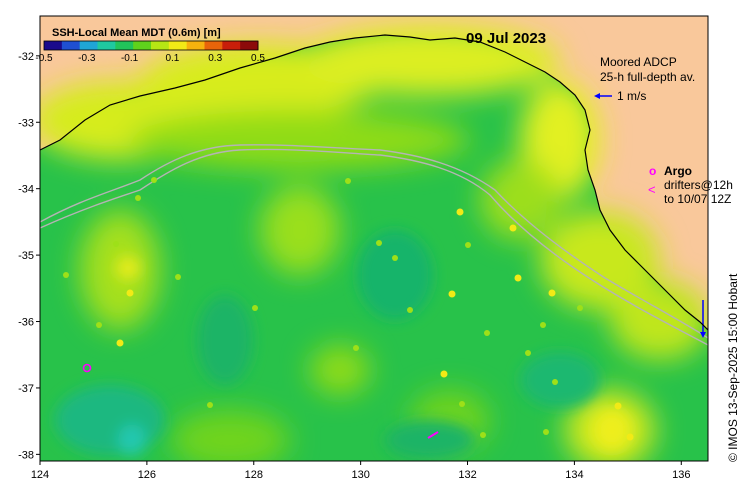 The height and width of the screenshot is (496, 750). What do you see at coordinates (678, 171) in the screenshot?
I see `argo-label: Argo` at bounding box center [678, 171].